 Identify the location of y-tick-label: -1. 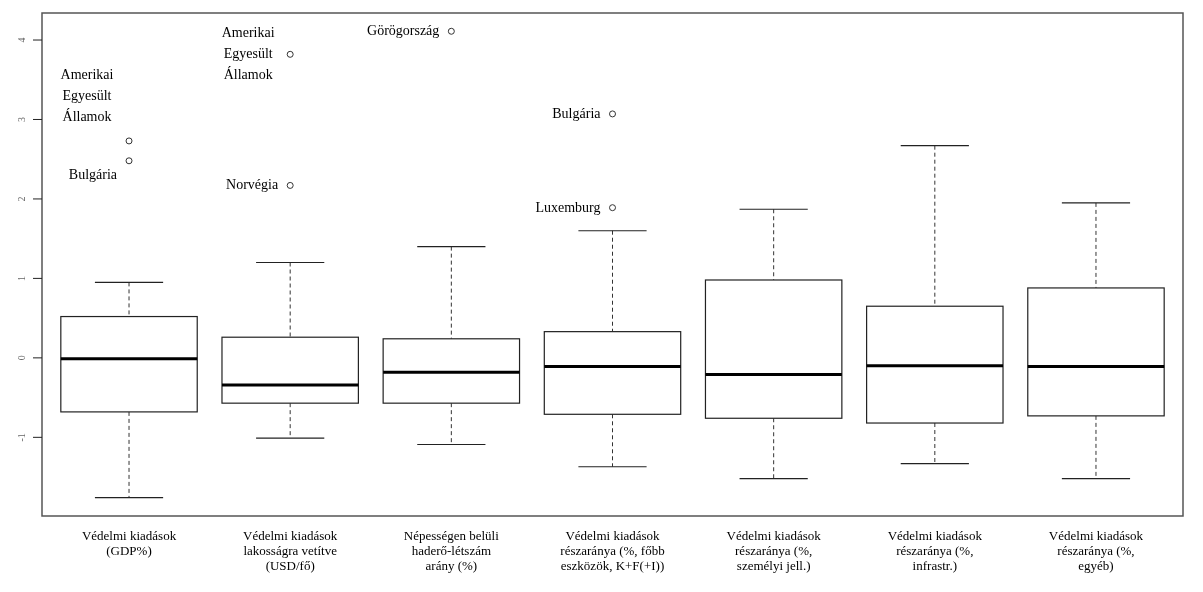
(21, 437).